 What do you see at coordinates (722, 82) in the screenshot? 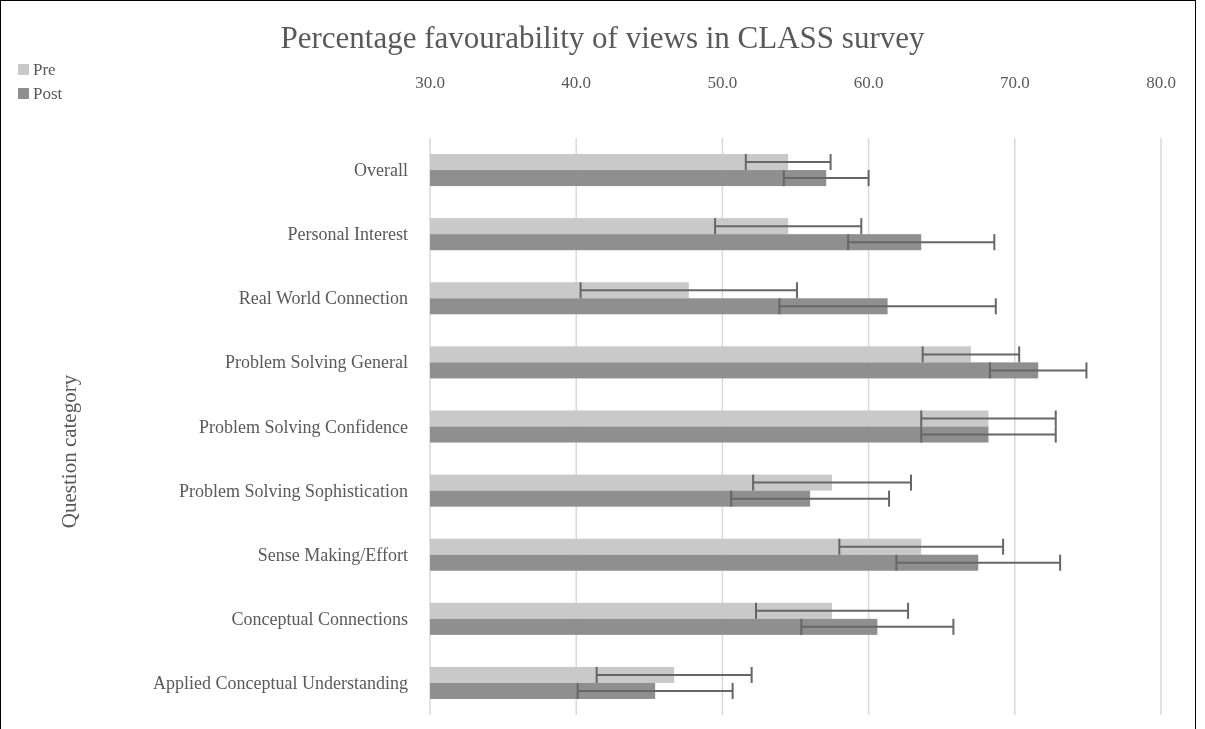
I see `x-tick-label: 50.0` at bounding box center [722, 82].